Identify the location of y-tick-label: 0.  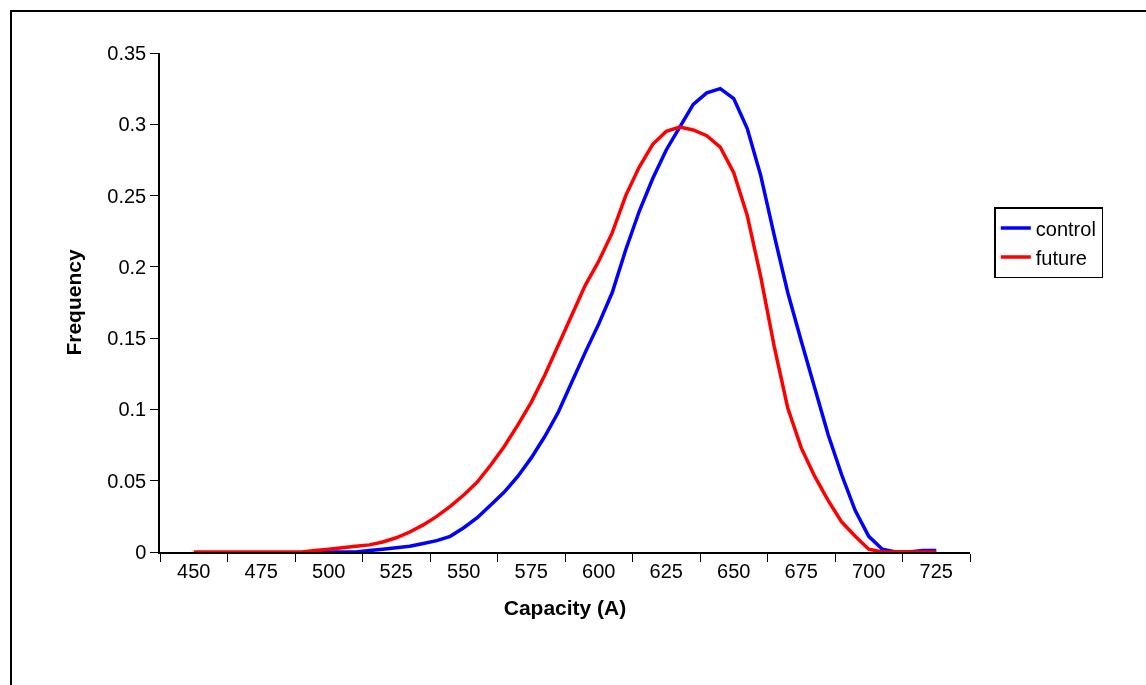
(141, 552).